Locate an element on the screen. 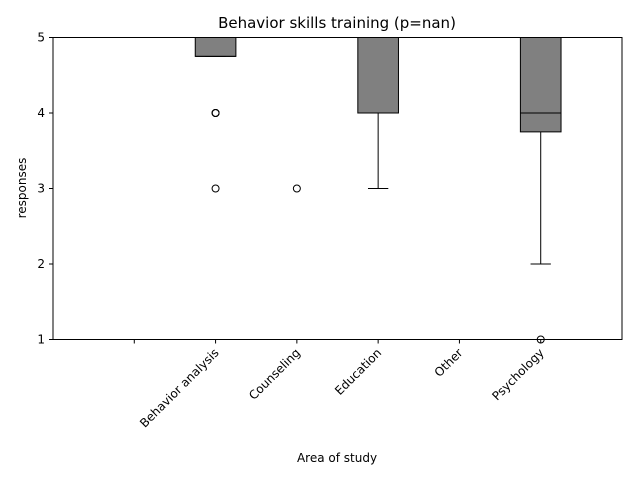 The width and height of the screenshot is (640, 485). x-axis-label: Area of study is located at coordinates (337, 458).